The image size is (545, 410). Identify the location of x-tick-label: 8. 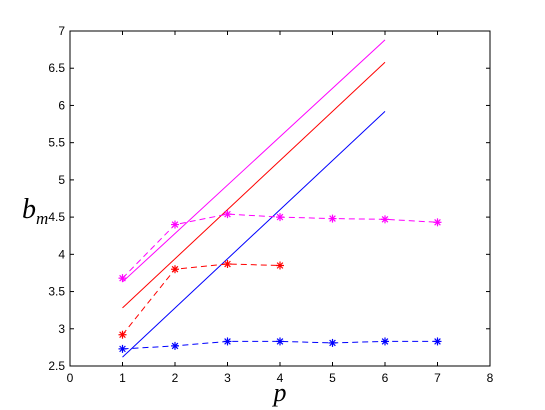
(490, 378).